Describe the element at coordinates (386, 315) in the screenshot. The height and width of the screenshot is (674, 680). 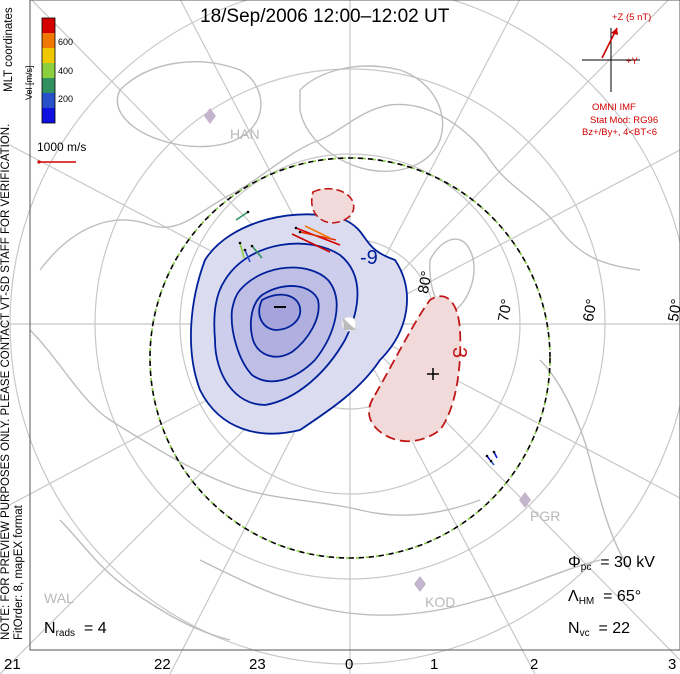
I see `positive-cell` at that location.